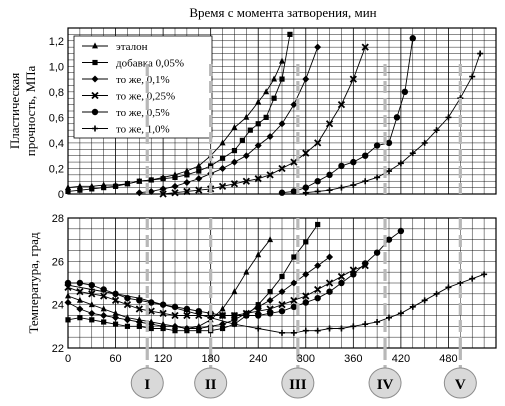 The image size is (505, 406). I want to click on legend-entry: то же, 0,5%, so click(143, 113).